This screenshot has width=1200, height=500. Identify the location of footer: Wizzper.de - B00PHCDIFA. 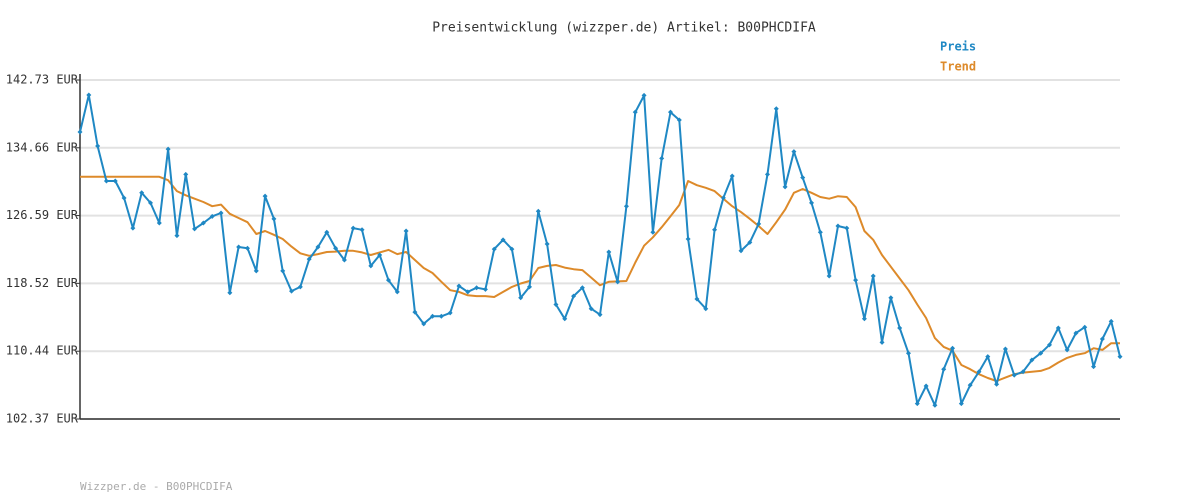
(156, 486).